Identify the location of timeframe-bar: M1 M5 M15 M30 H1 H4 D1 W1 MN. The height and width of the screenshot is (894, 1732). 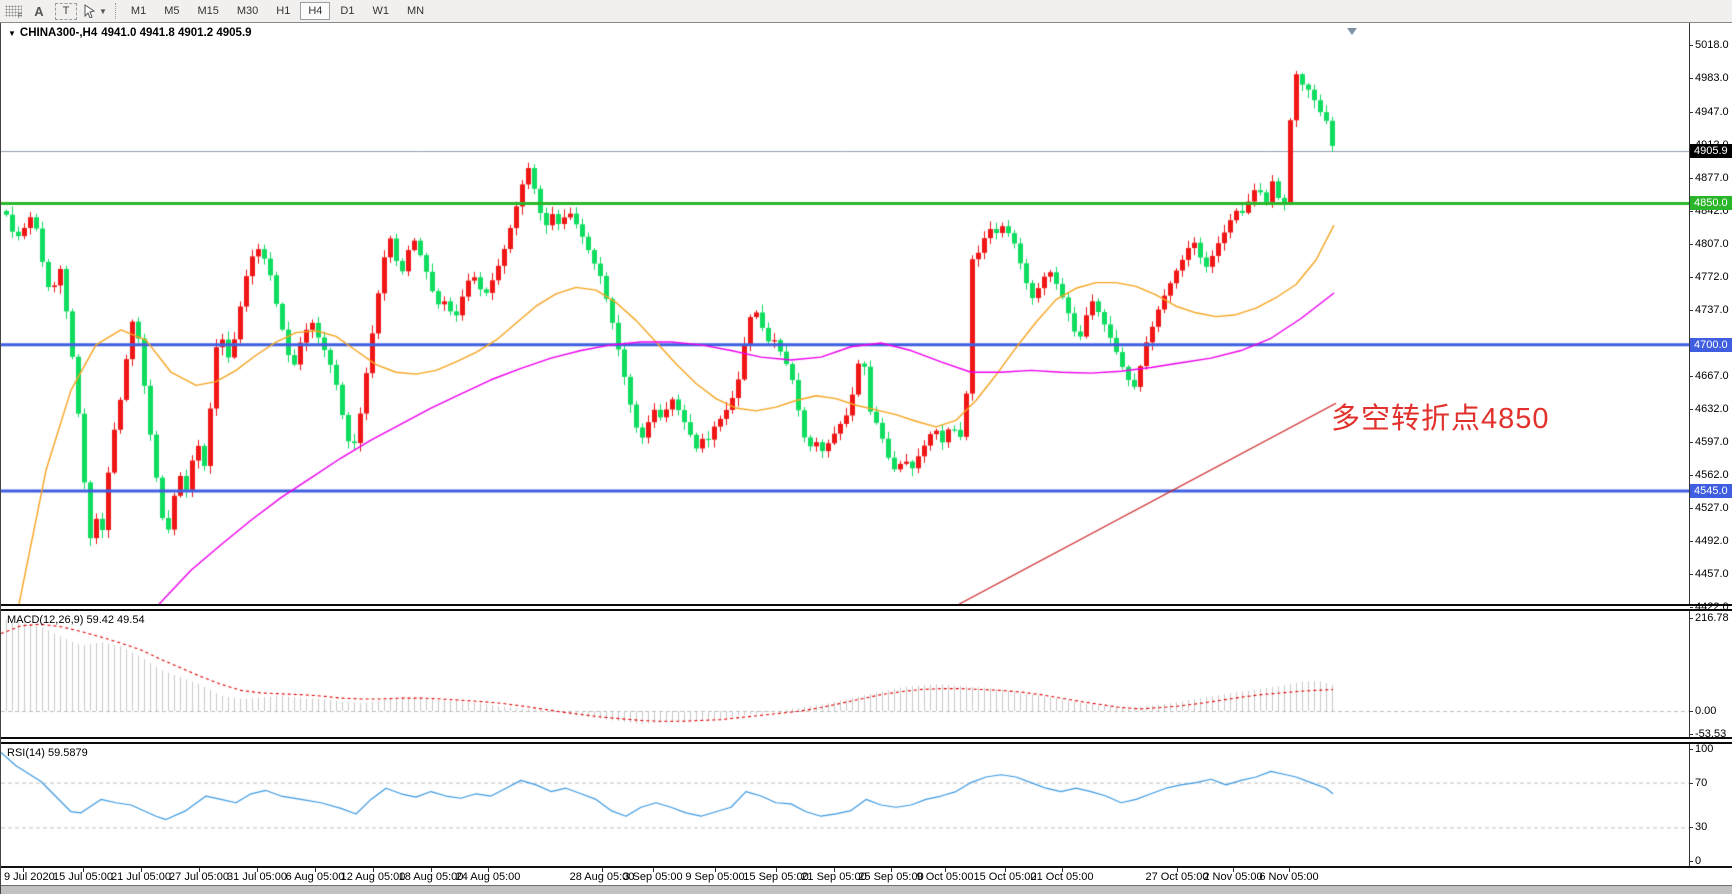
(277, 11).